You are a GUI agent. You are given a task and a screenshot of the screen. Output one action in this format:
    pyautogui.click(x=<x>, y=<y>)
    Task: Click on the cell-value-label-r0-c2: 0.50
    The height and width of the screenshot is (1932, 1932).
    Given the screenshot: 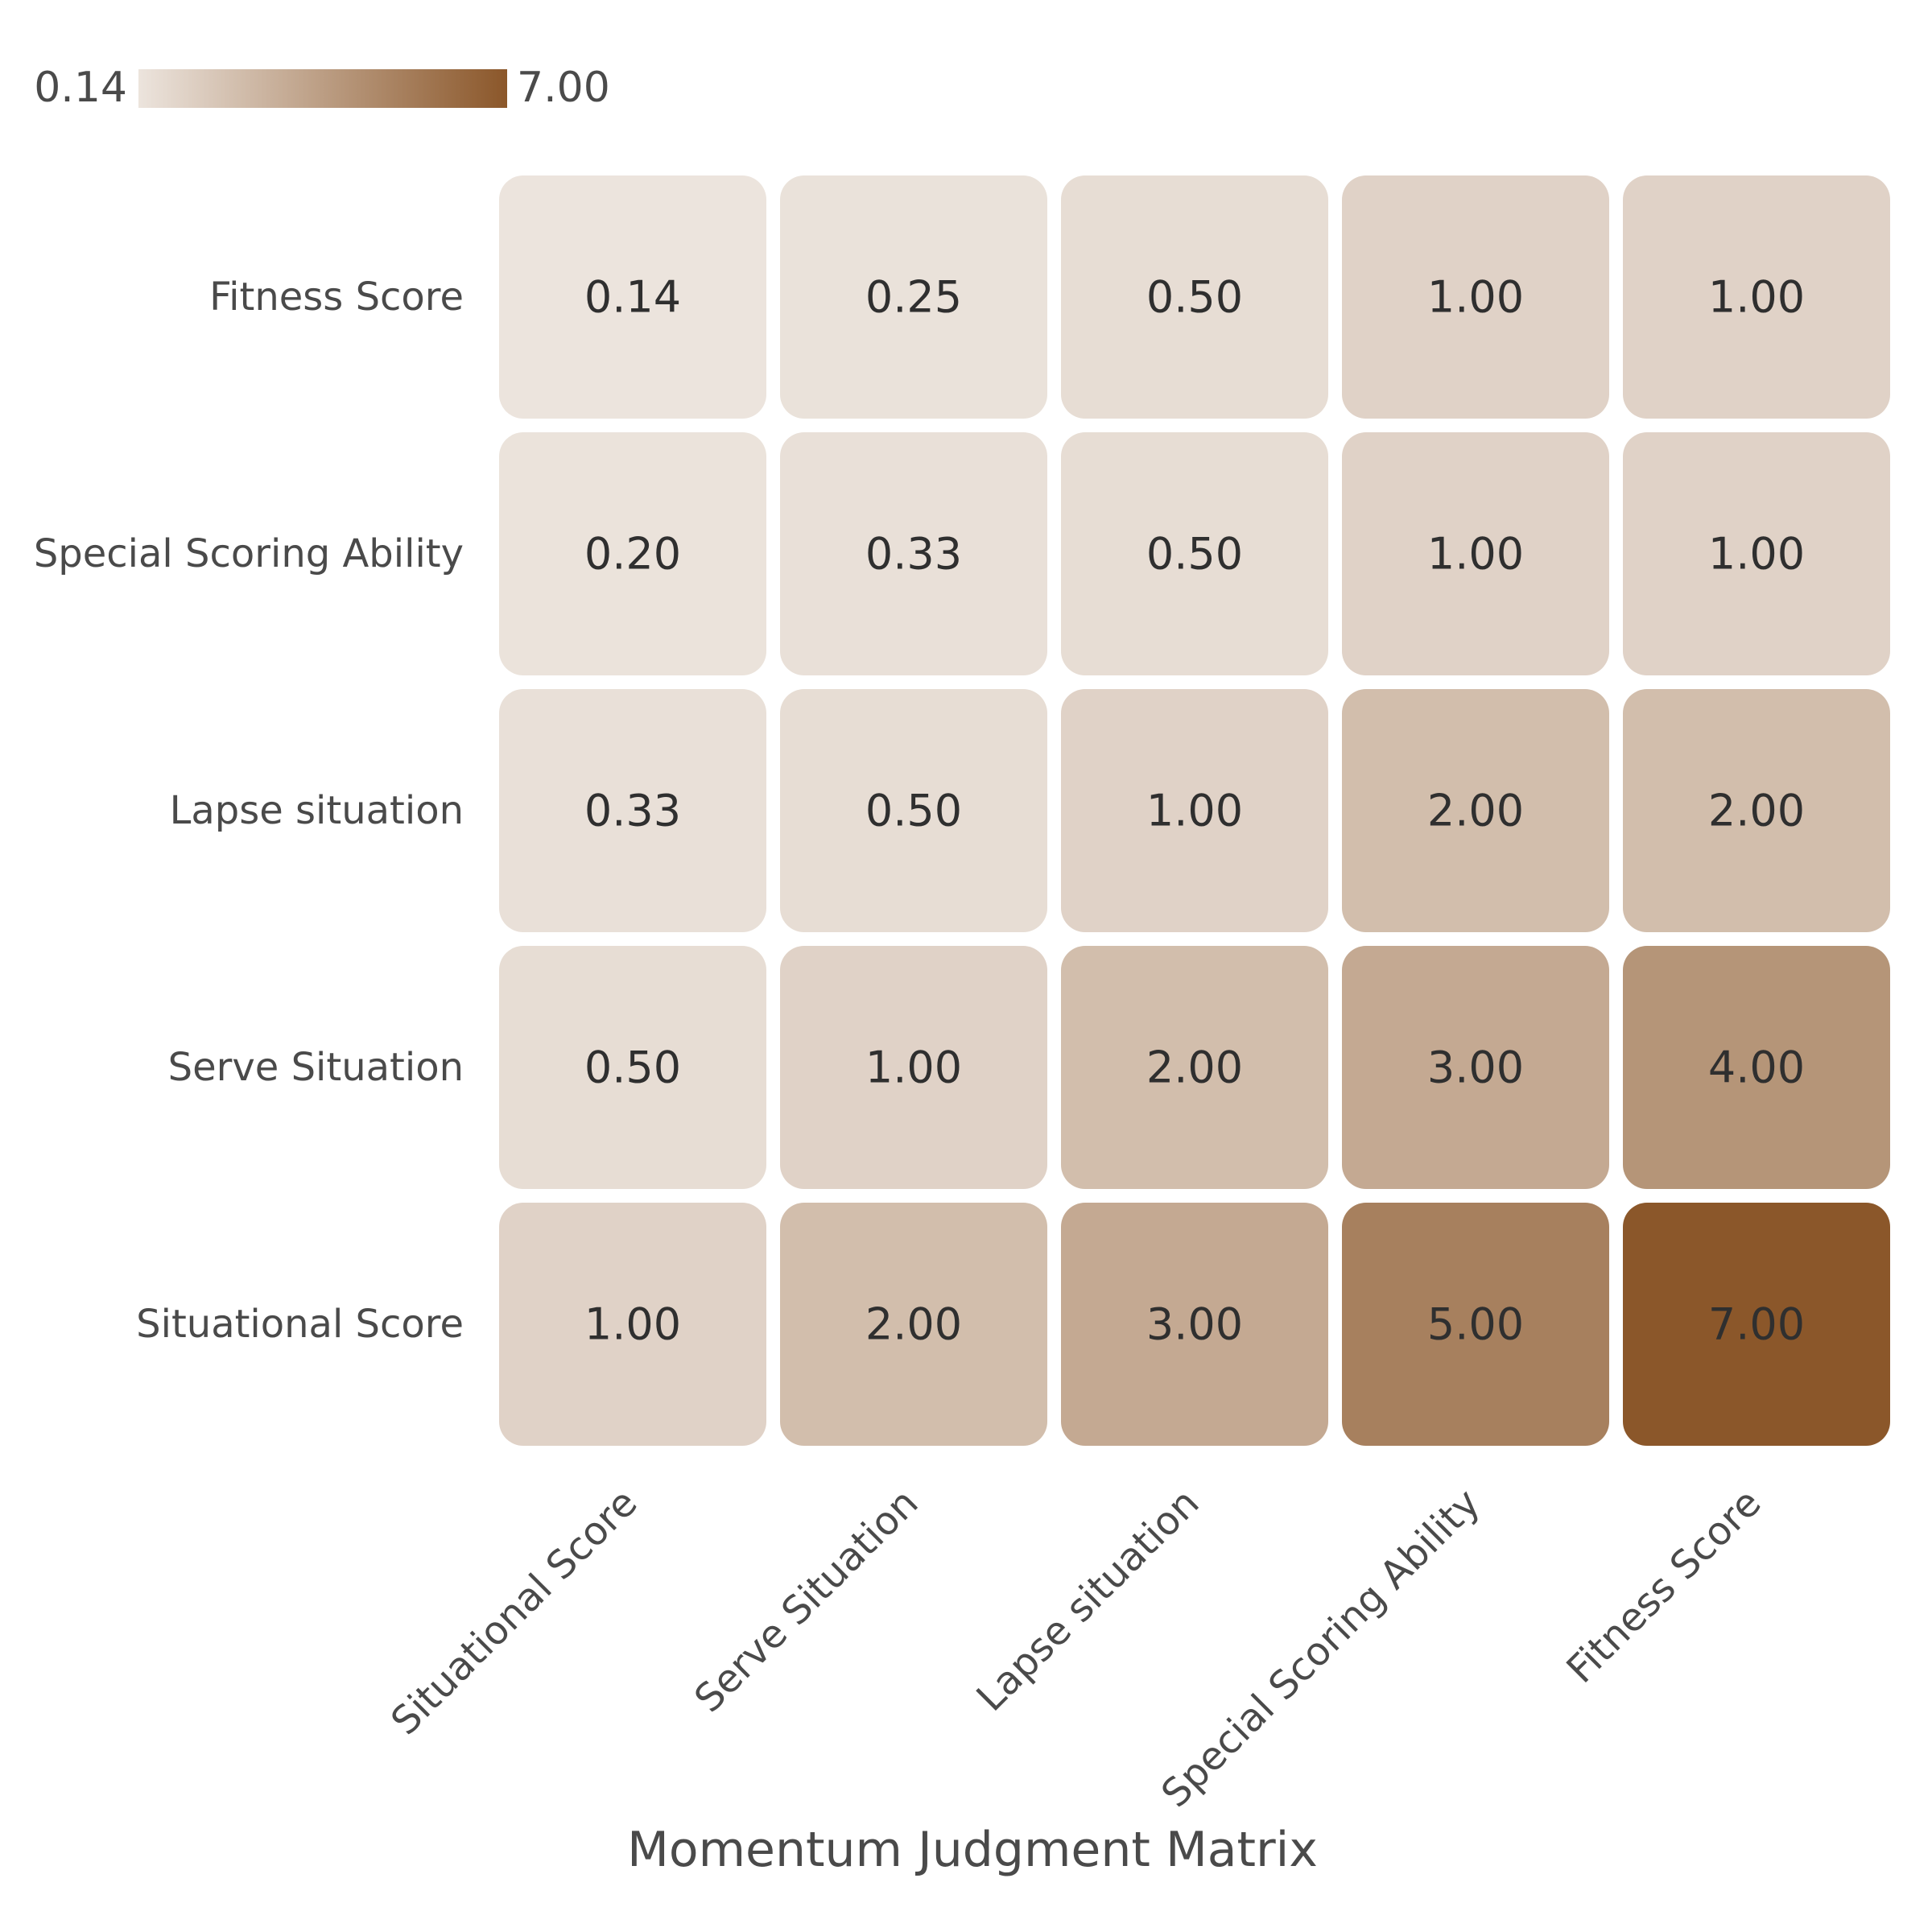 What is the action you would take?
    pyautogui.click(x=1194, y=297)
    